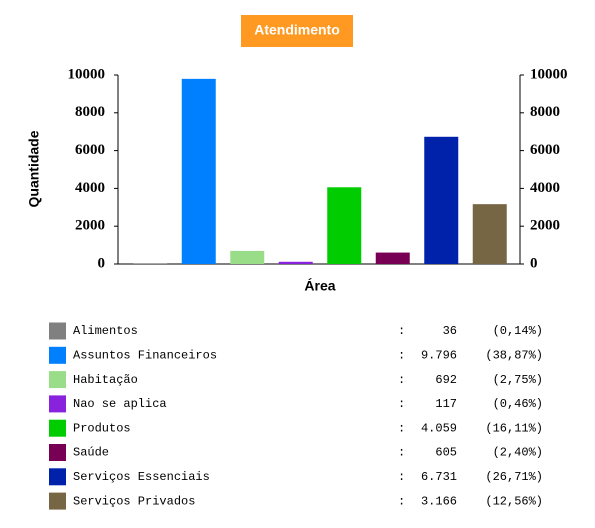 This screenshot has height=528, width=595. What do you see at coordinates (514, 477) in the screenshot?
I see `legend-percent: (26,71%)` at bounding box center [514, 477].